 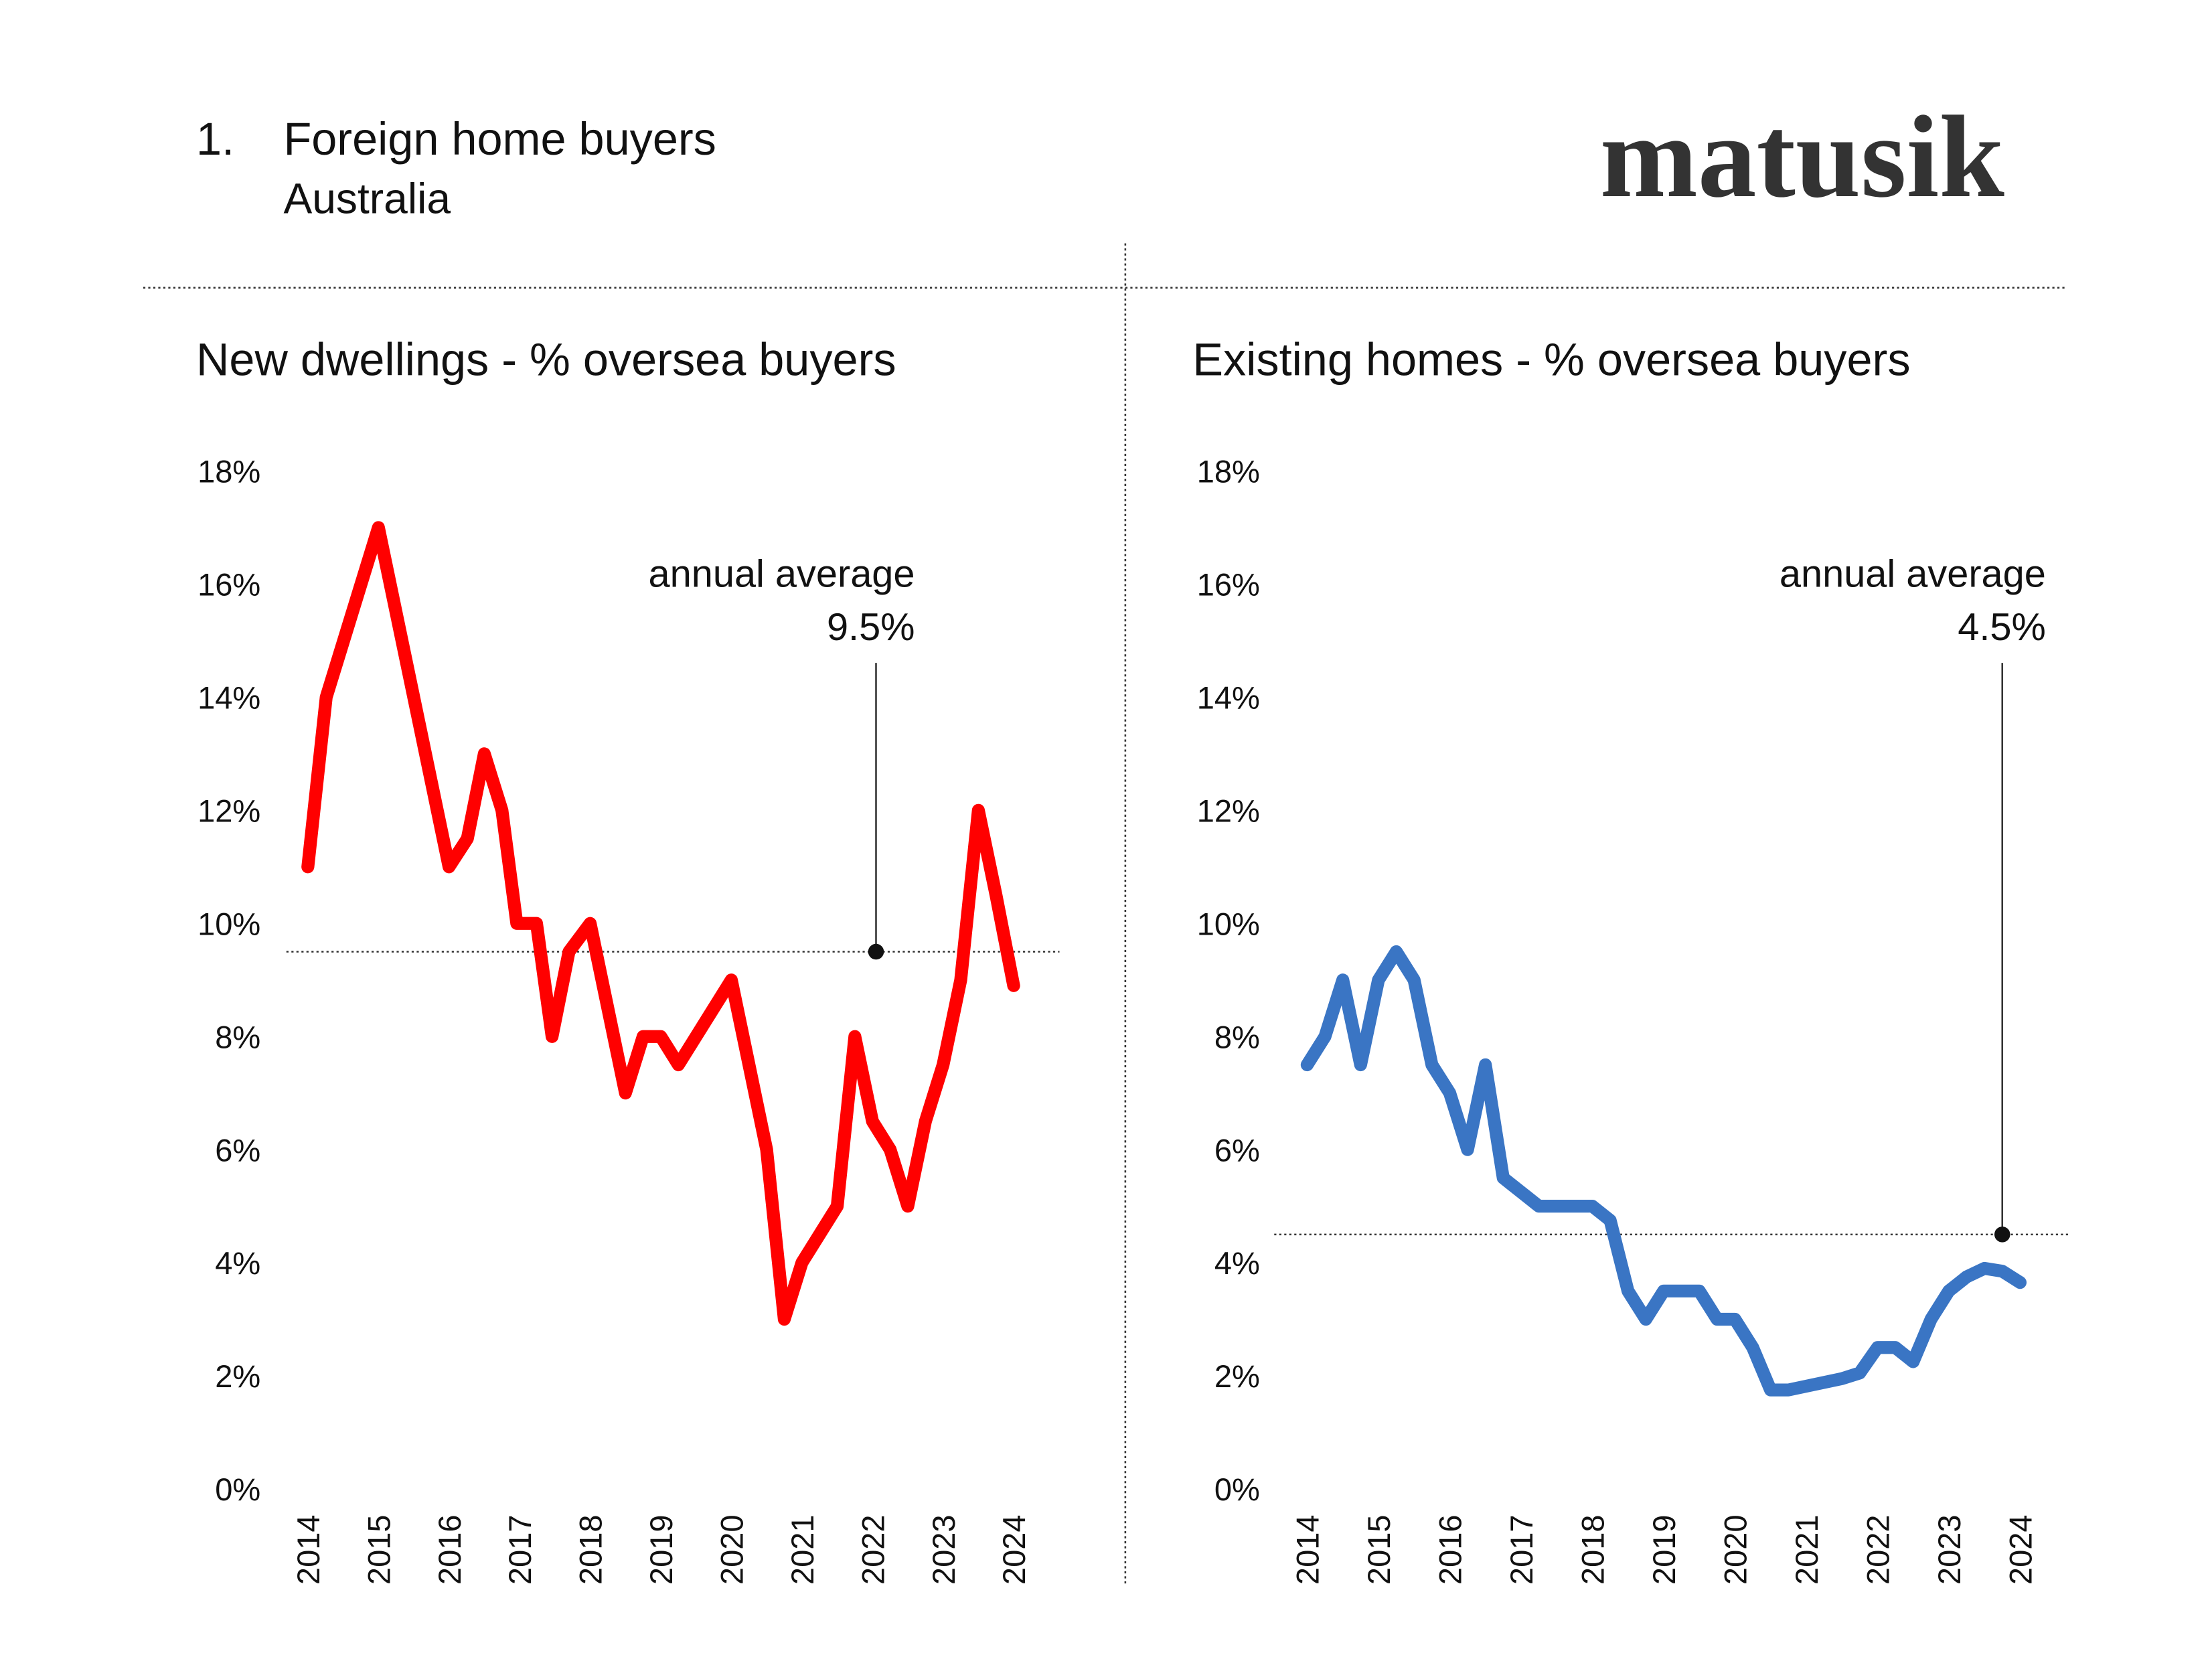 What do you see at coordinates (546, 359) in the screenshot?
I see `chart-title: New dwellings - % oversea buyers` at bounding box center [546, 359].